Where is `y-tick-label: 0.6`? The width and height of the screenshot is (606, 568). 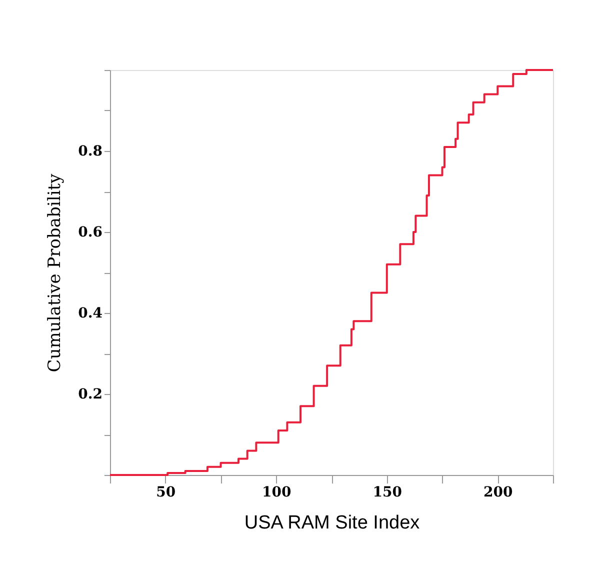
y-tick-label: 0.6 is located at coordinates (90, 232).